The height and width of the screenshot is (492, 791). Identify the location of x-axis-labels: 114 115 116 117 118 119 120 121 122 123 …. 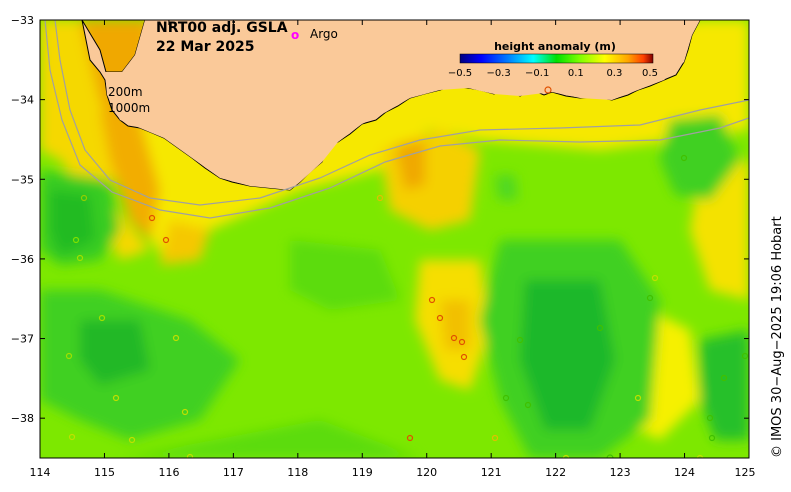
(393, 472).